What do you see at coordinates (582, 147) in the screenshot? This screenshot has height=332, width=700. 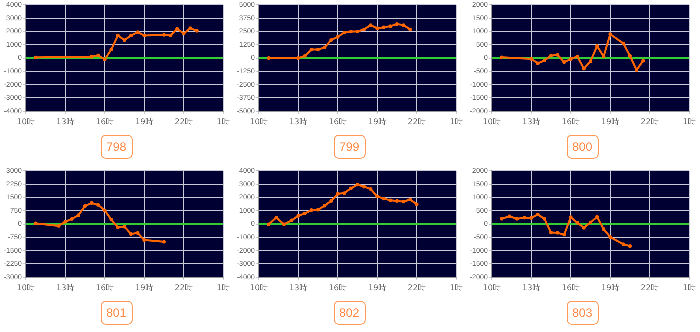 I see `text: 800` at bounding box center [582, 147].